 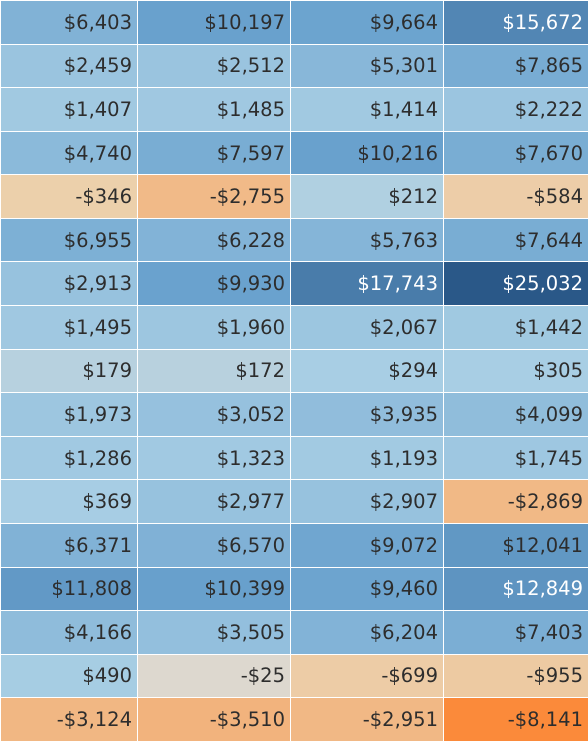 I want to click on heatmap-cell: $172, so click(x=214, y=371).